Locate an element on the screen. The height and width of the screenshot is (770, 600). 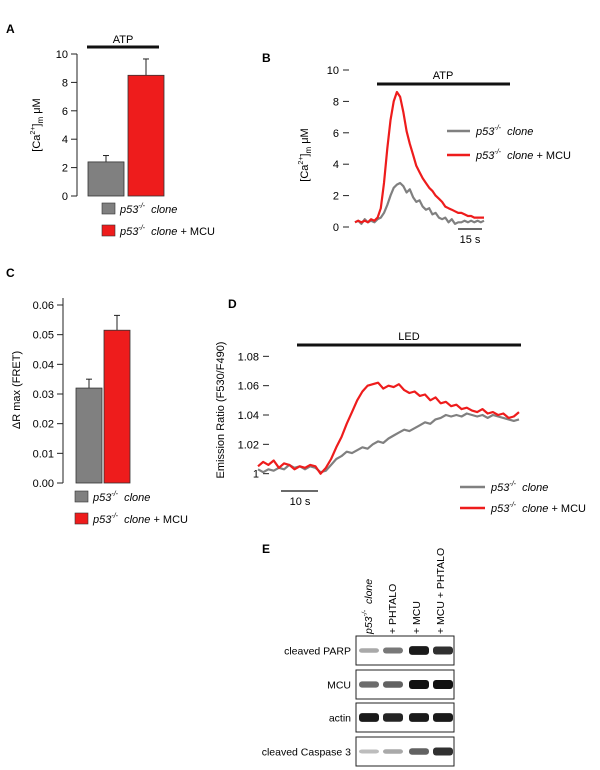
y-tick-label: 0.05 is located at coordinates (43, 336).